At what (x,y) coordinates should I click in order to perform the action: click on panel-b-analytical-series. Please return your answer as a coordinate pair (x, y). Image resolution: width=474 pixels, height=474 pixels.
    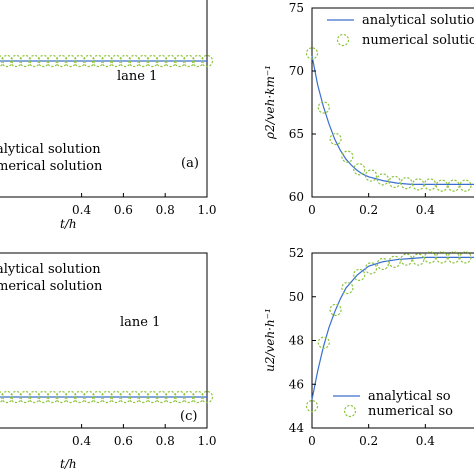
    Looking at the image, I should click on (392, 120).